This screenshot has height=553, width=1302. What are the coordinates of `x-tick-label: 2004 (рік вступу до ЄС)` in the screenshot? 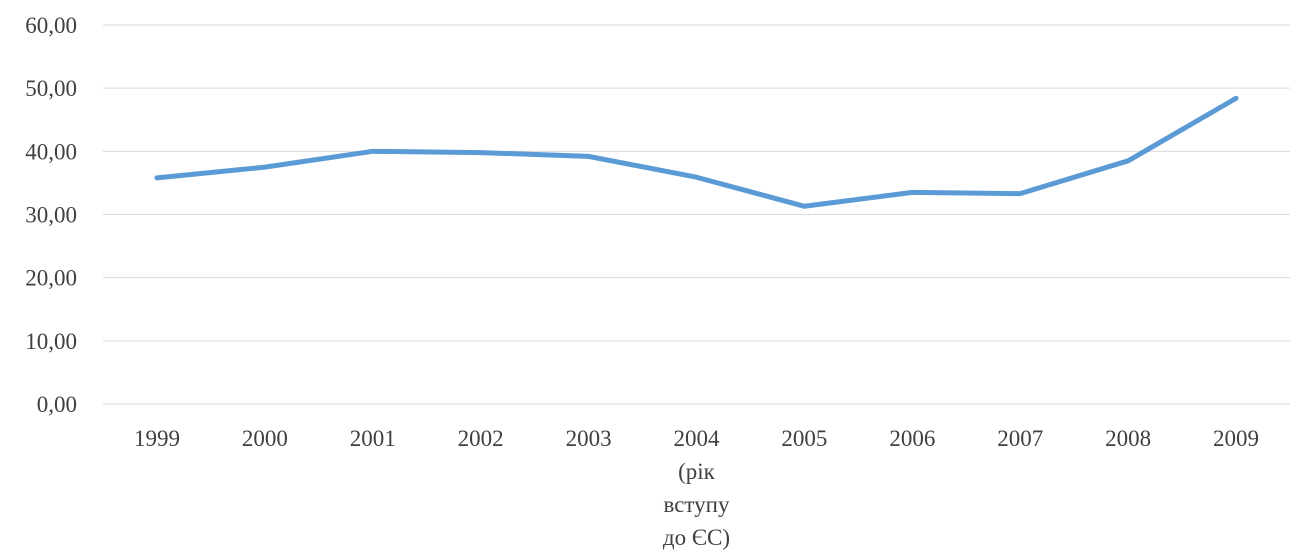 It's located at (696, 488).